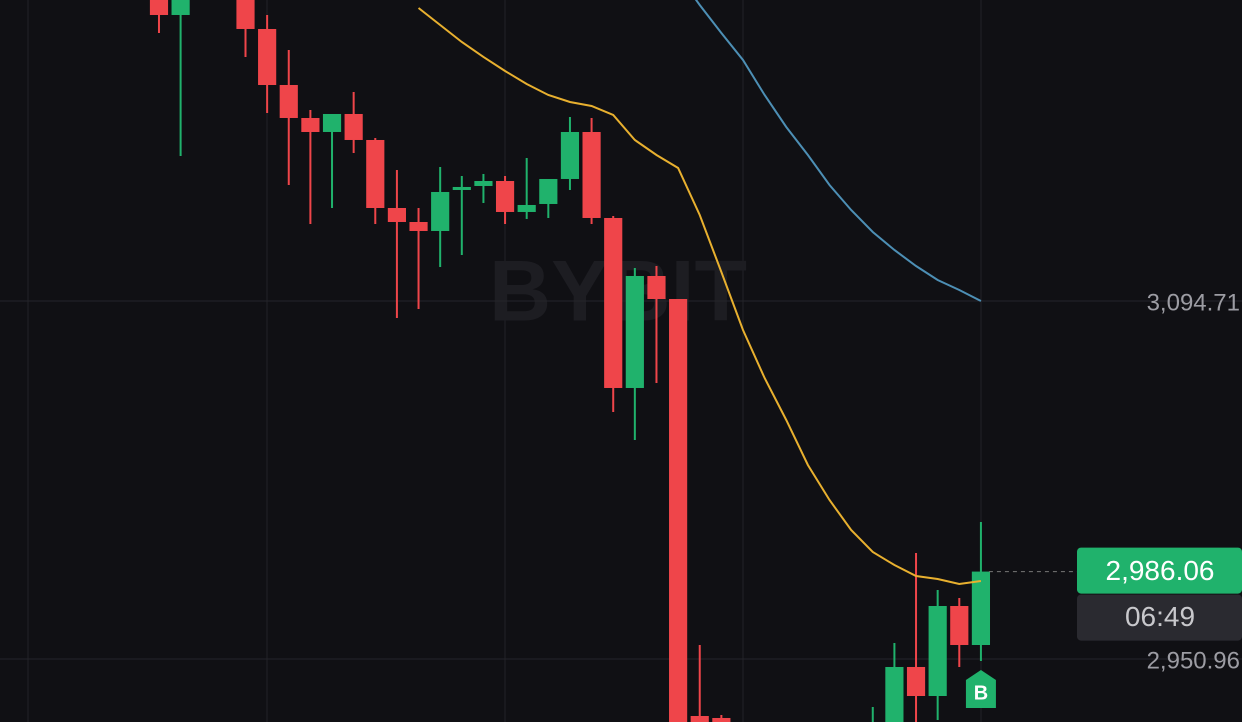 This screenshot has width=1242, height=722. What do you see at coordinates (838, 151) in the screenshot?
I see `moving-average` at bounding box center [838, 151].